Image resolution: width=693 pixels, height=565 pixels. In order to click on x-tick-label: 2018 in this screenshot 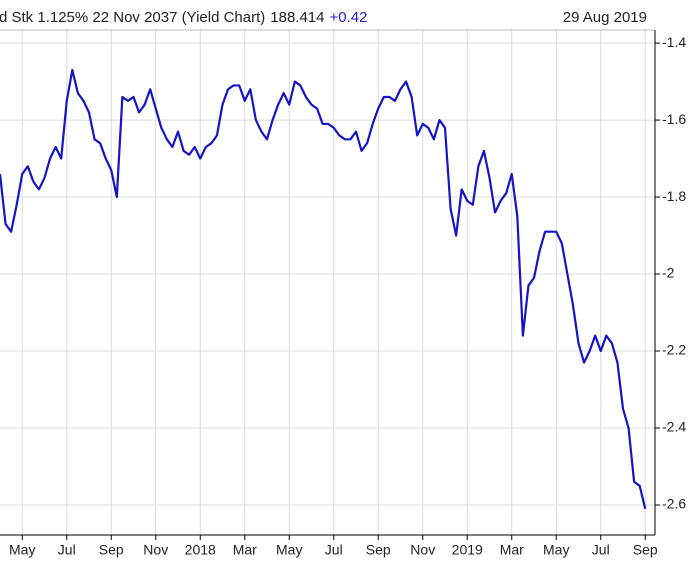, I will do `click(200, 550)`.